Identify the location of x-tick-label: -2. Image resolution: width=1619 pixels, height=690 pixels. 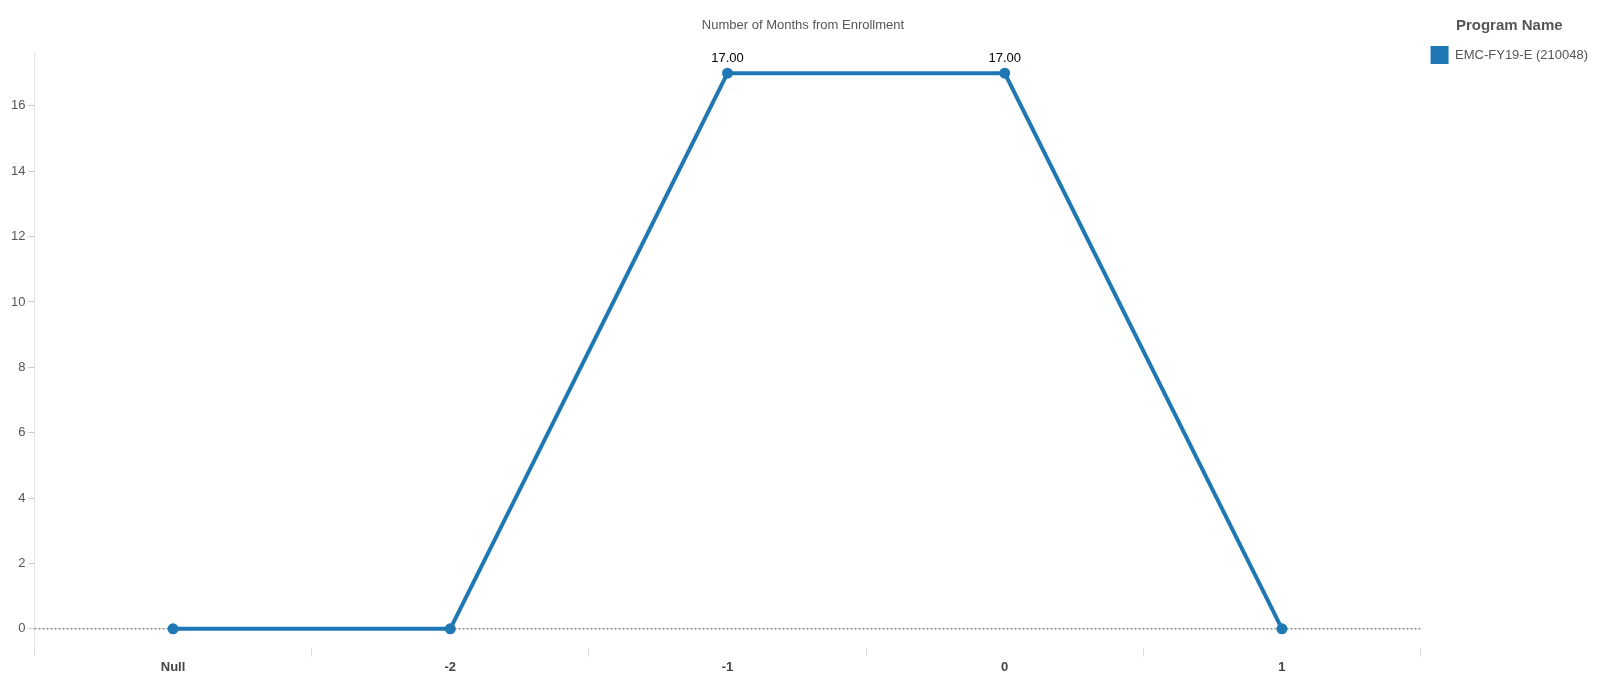
(450, 666).